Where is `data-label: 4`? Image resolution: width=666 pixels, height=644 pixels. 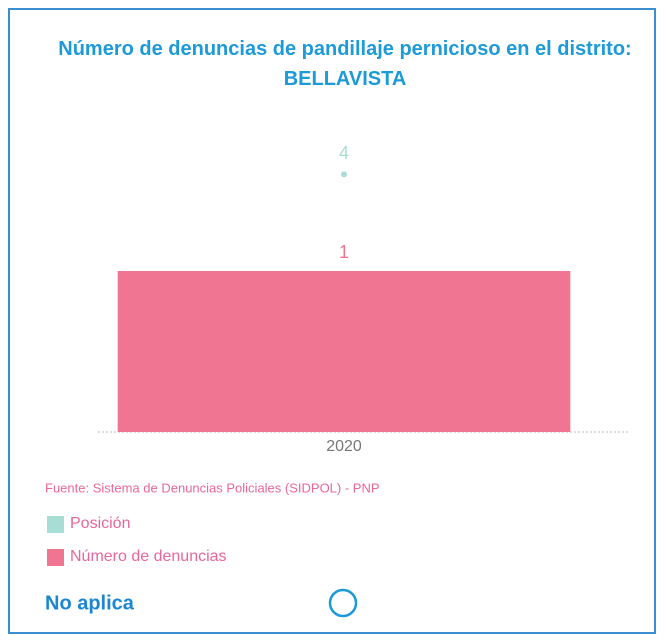 data-label: 4 is located at coordinates (344, 153).